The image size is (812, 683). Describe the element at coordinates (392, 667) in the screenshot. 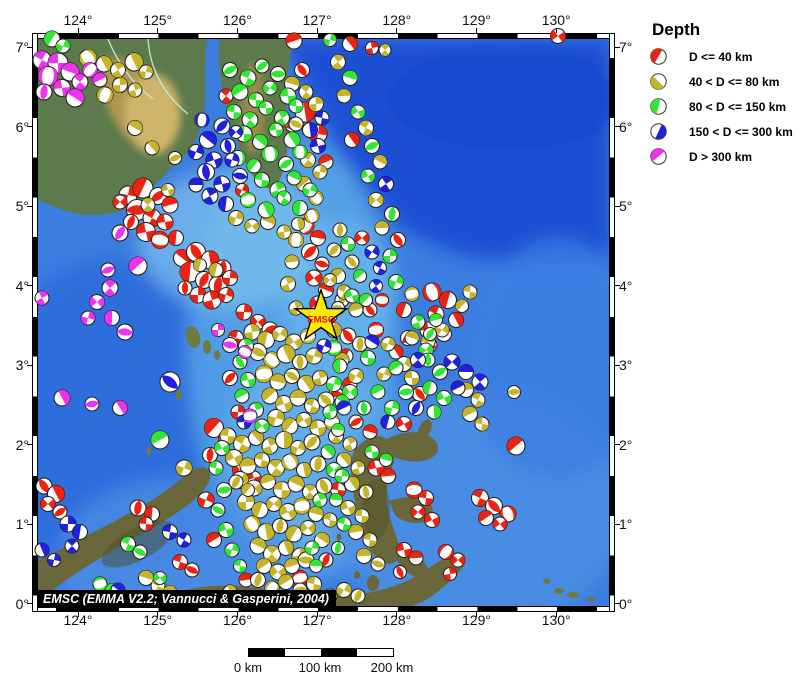

I see `scalebar-label: 200 km` at that location.